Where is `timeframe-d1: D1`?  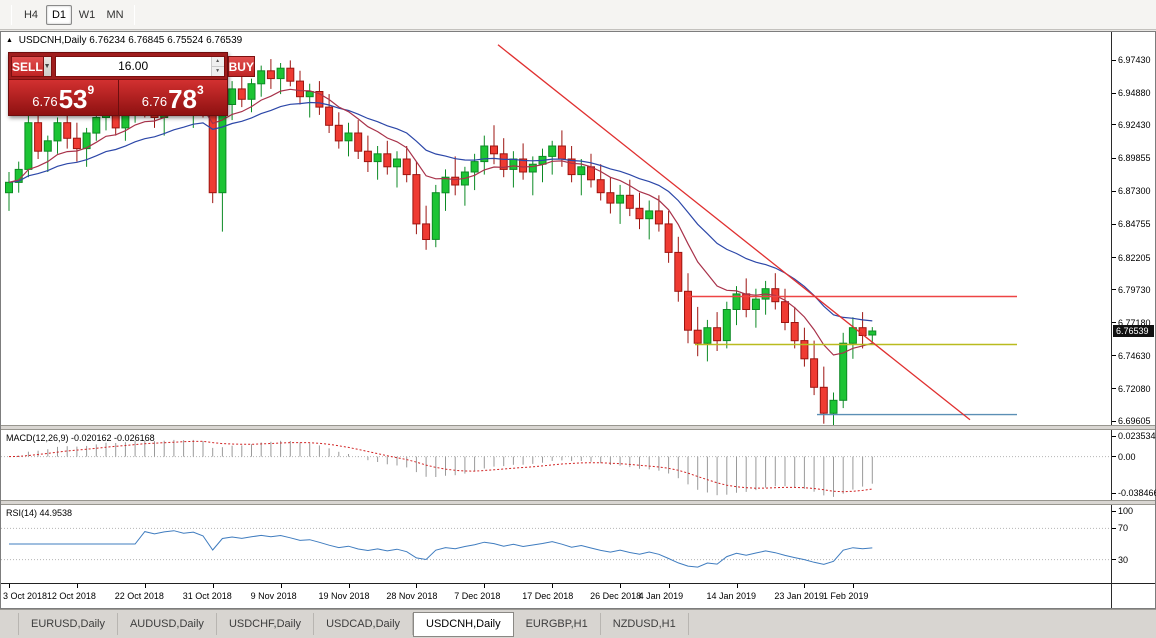
timeframe-d1: D1 is located at coordinates (59, 14).